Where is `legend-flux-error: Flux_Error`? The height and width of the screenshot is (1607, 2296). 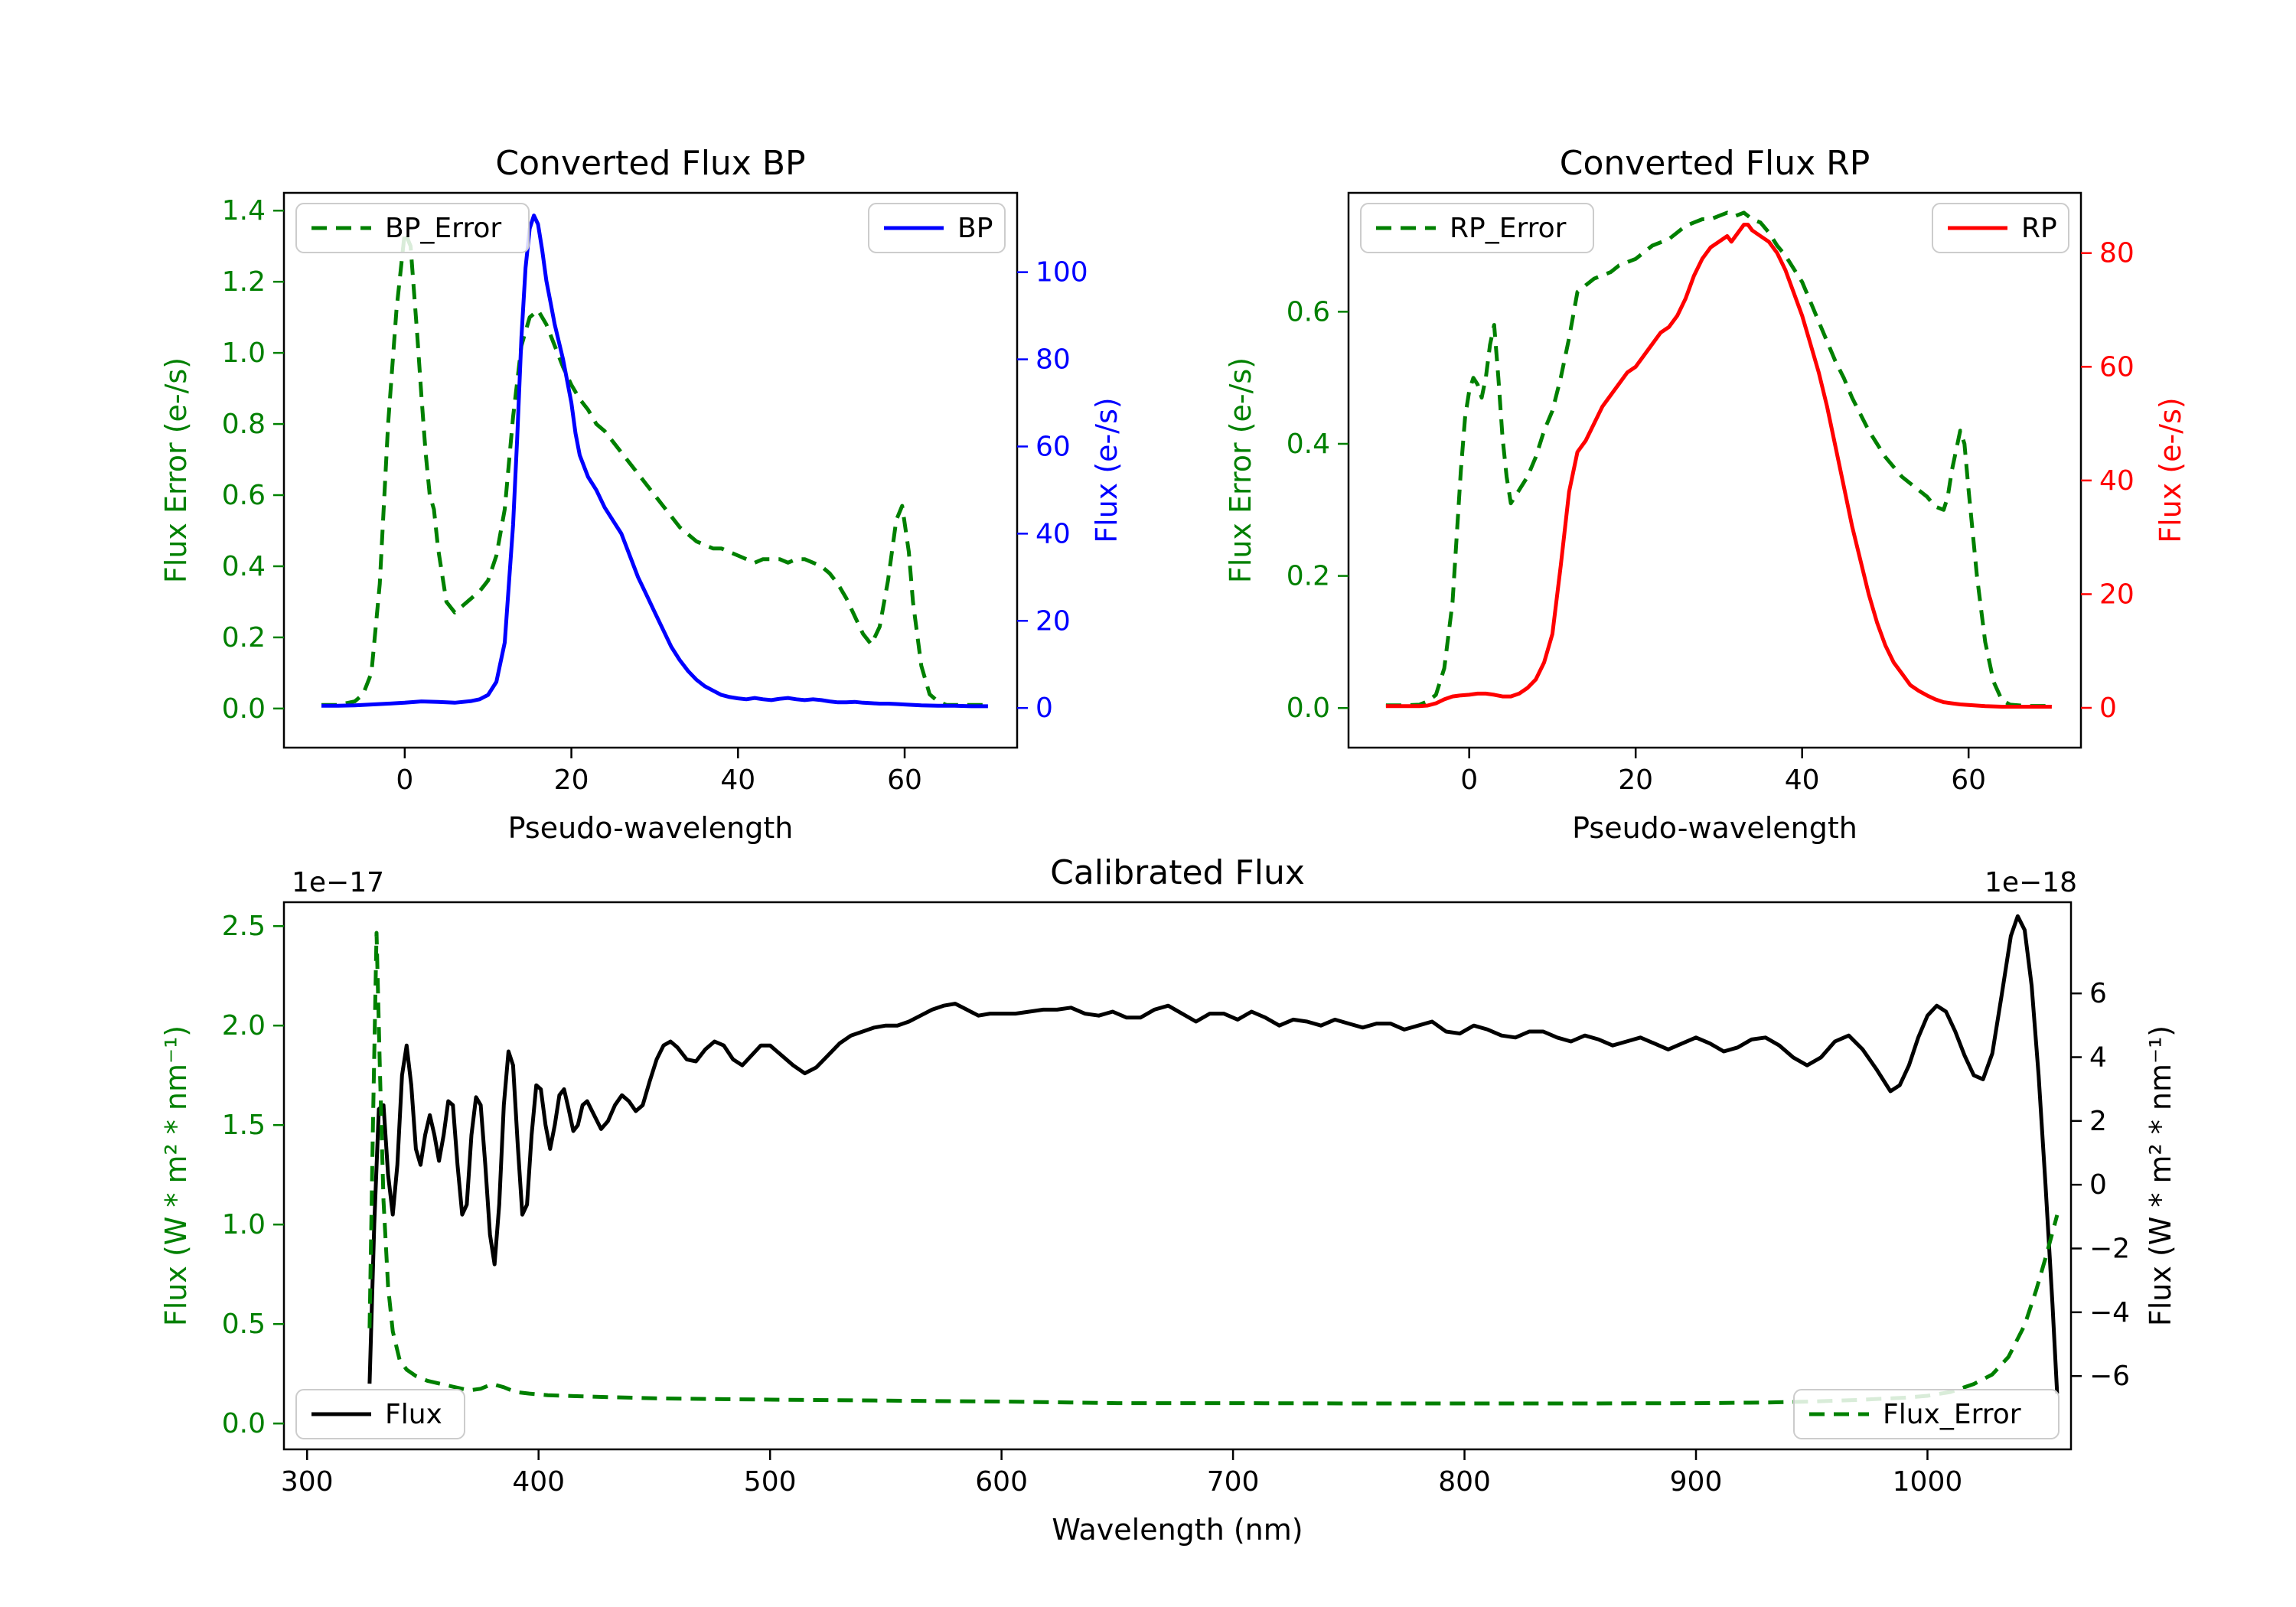 legend-flux-error: Flux_Error is located at coordinates (1926, 1414).